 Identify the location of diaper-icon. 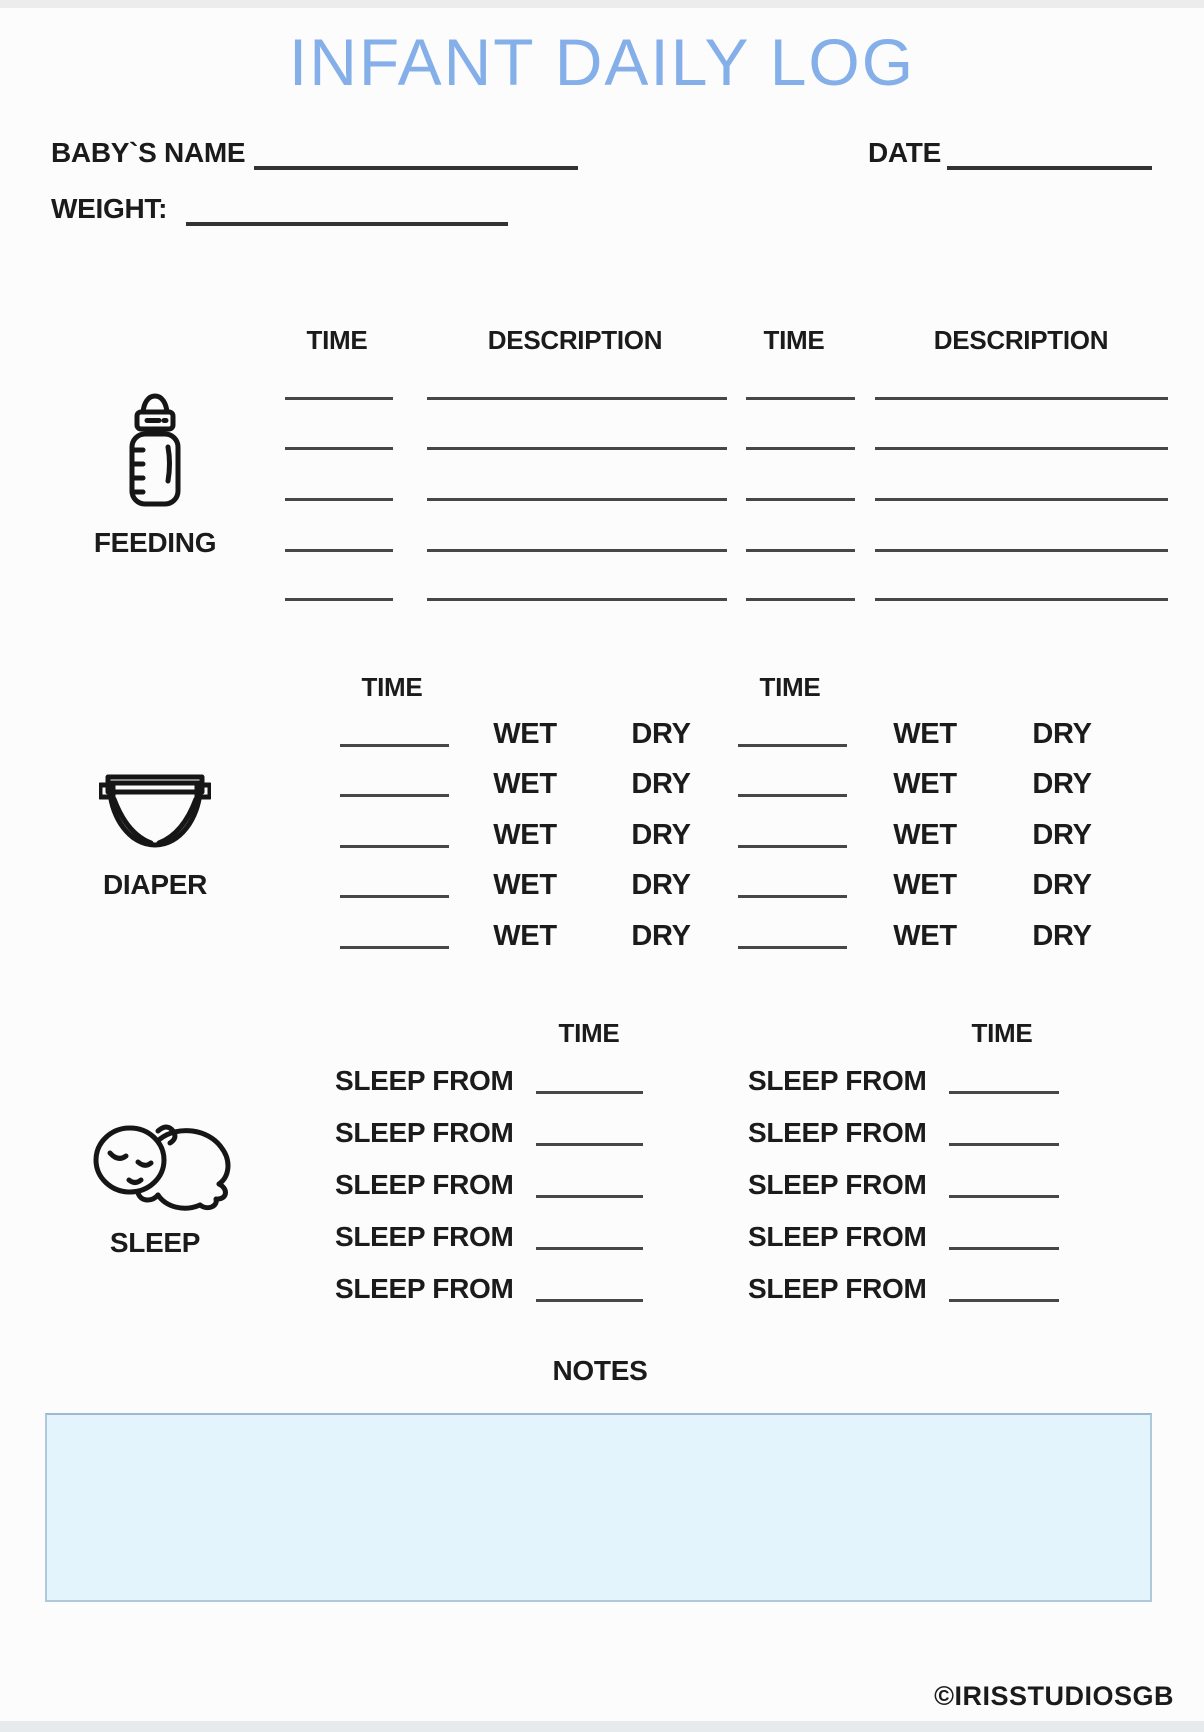
(155, 811).